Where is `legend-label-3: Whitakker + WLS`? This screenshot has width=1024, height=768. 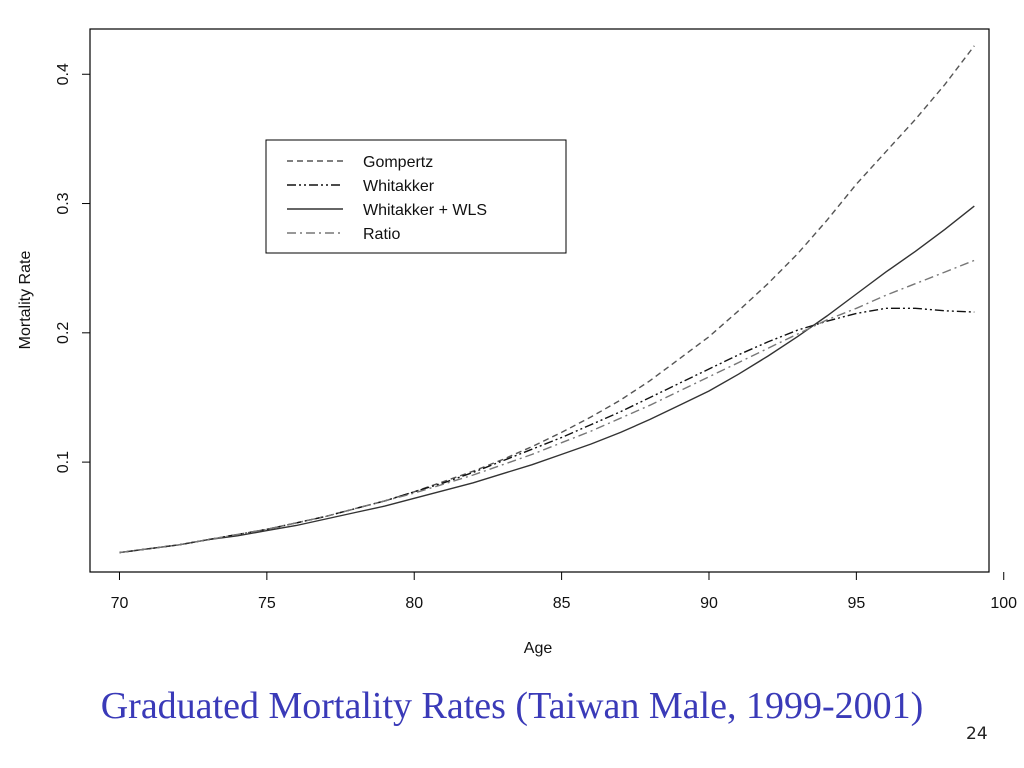
legend-label-3: Whitakker + WLS is located at coordinates (425, 210).